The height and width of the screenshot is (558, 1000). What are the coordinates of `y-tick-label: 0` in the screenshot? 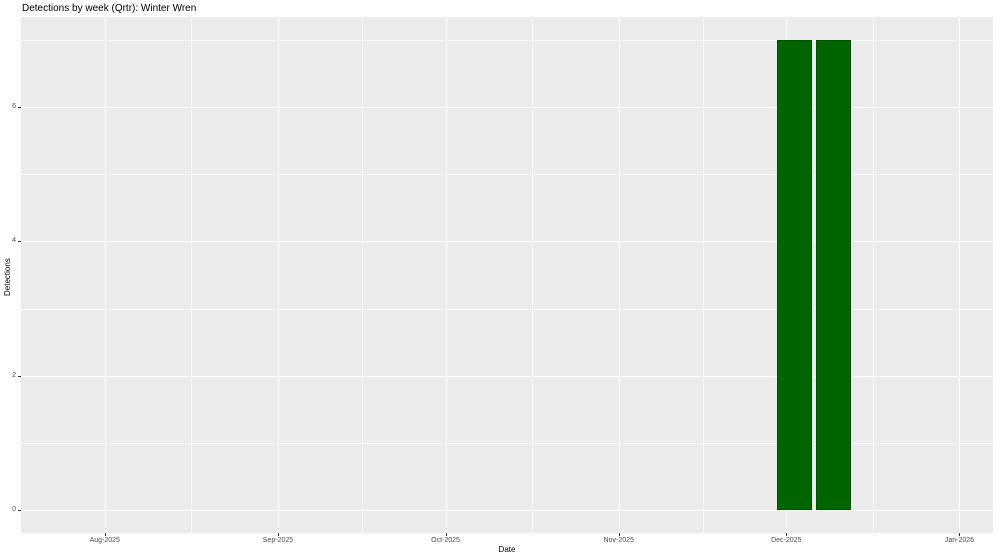 It's located at (14, 509).